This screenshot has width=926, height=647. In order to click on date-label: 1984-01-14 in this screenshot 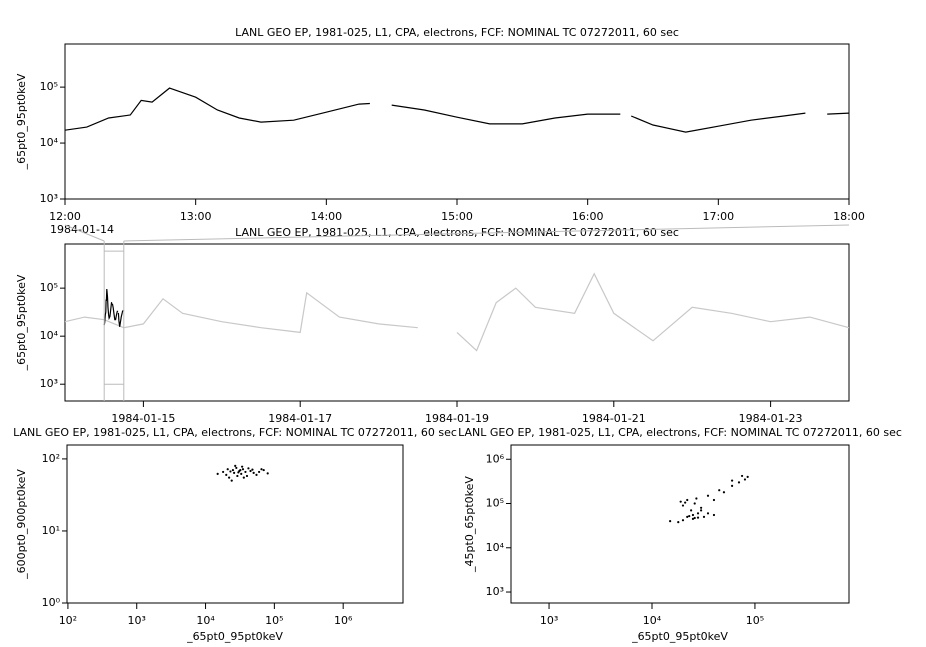, I will do `click(82, 229)`.